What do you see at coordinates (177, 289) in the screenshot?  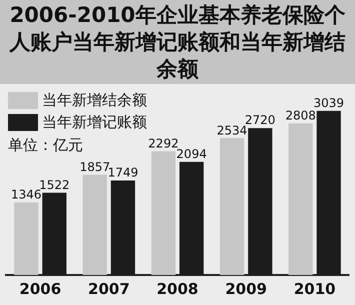 I see `x-tick-label: 2008` at bounding box center [177, 289].